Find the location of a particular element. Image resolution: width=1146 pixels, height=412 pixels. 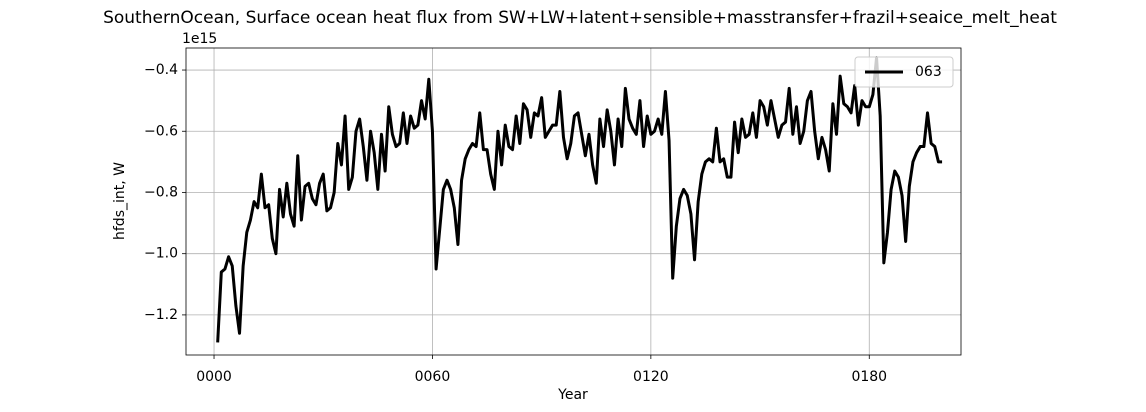

y-tick-label: −0.8 is located at coordinates (161, 192).